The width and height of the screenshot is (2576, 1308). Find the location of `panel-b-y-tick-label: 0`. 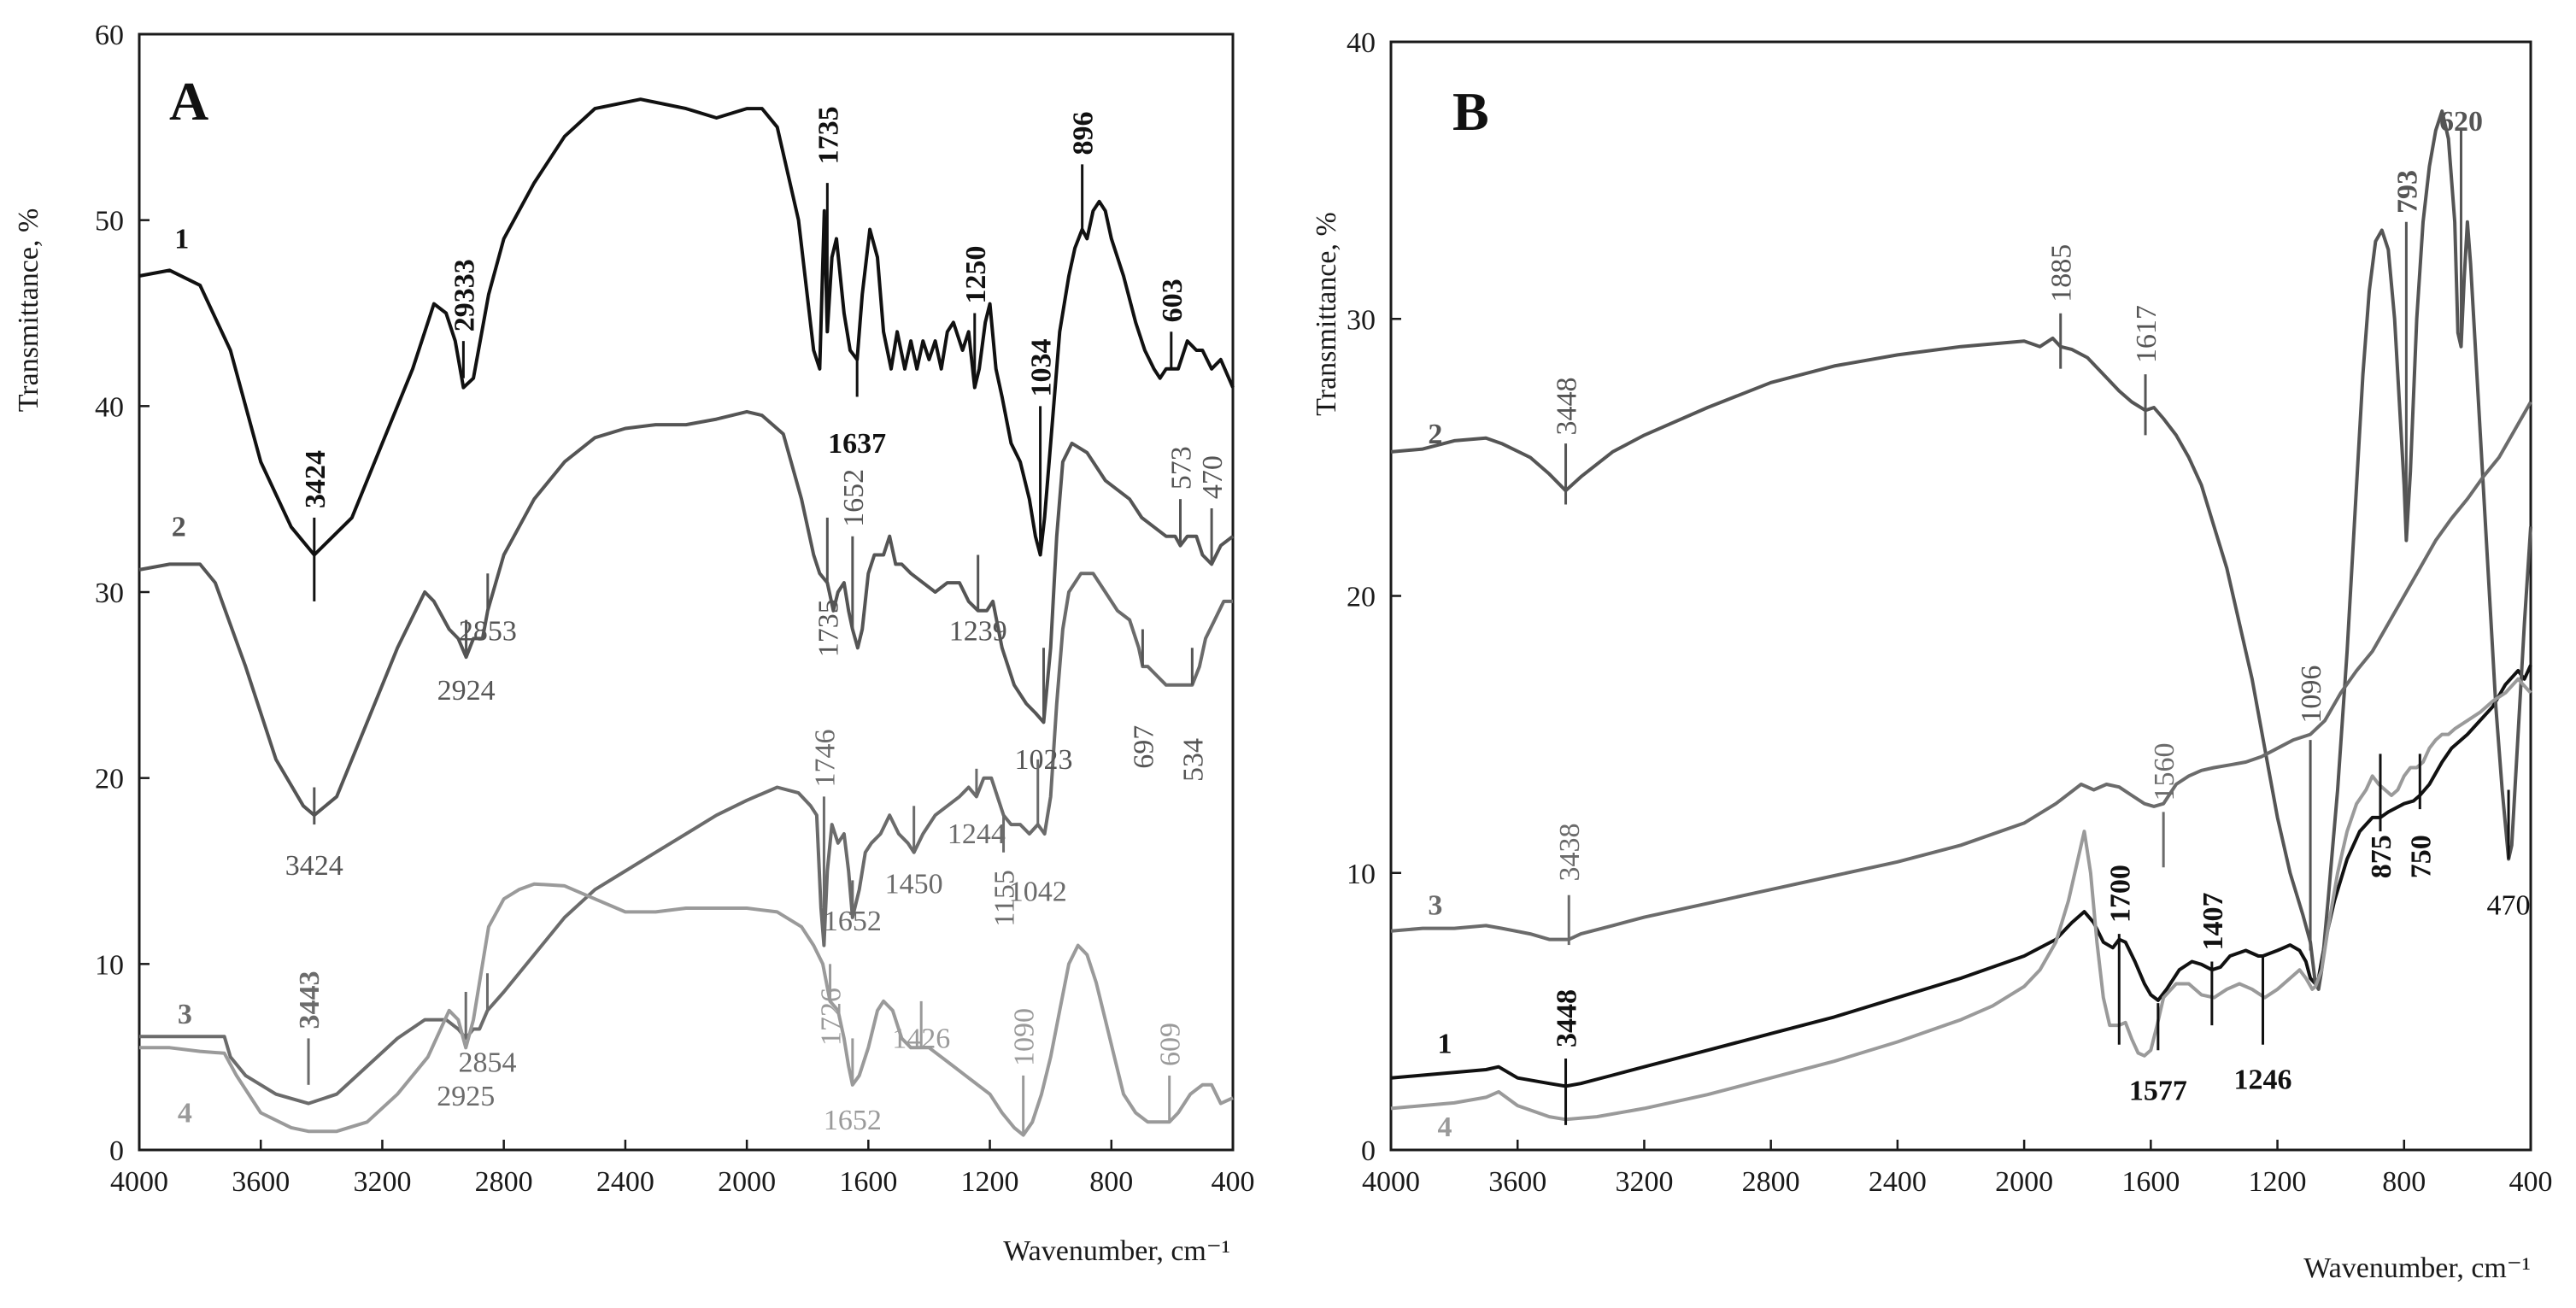

panel-b-y-tick-label: 0 is located at coordinates (1368, 1151).